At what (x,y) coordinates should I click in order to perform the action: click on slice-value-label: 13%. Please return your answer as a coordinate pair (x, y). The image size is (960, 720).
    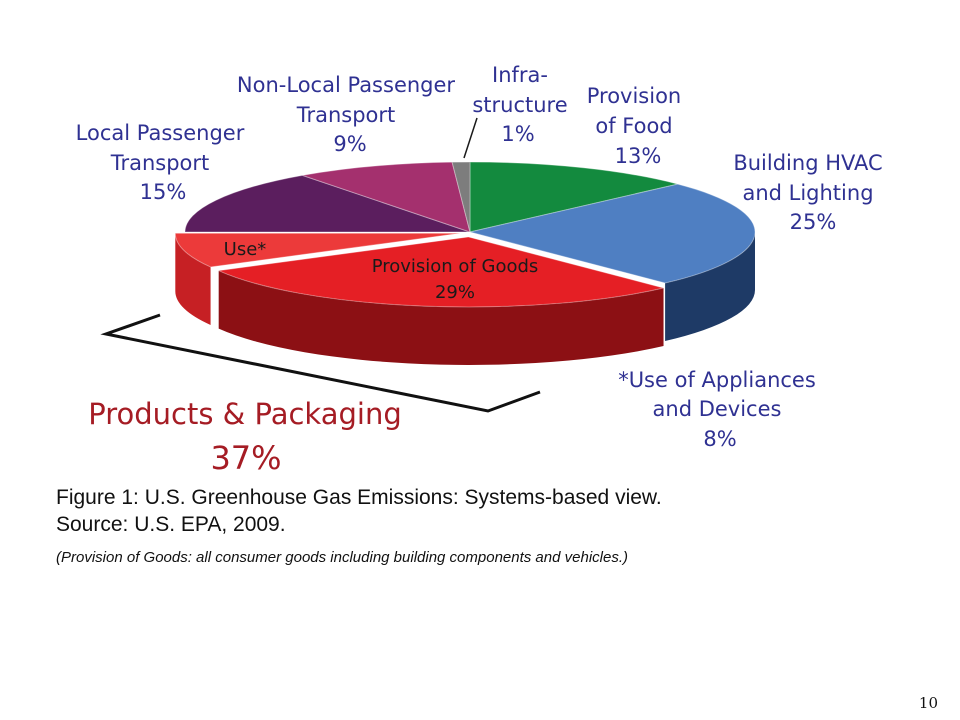
    Looking at the image, I should click on (638, 156).